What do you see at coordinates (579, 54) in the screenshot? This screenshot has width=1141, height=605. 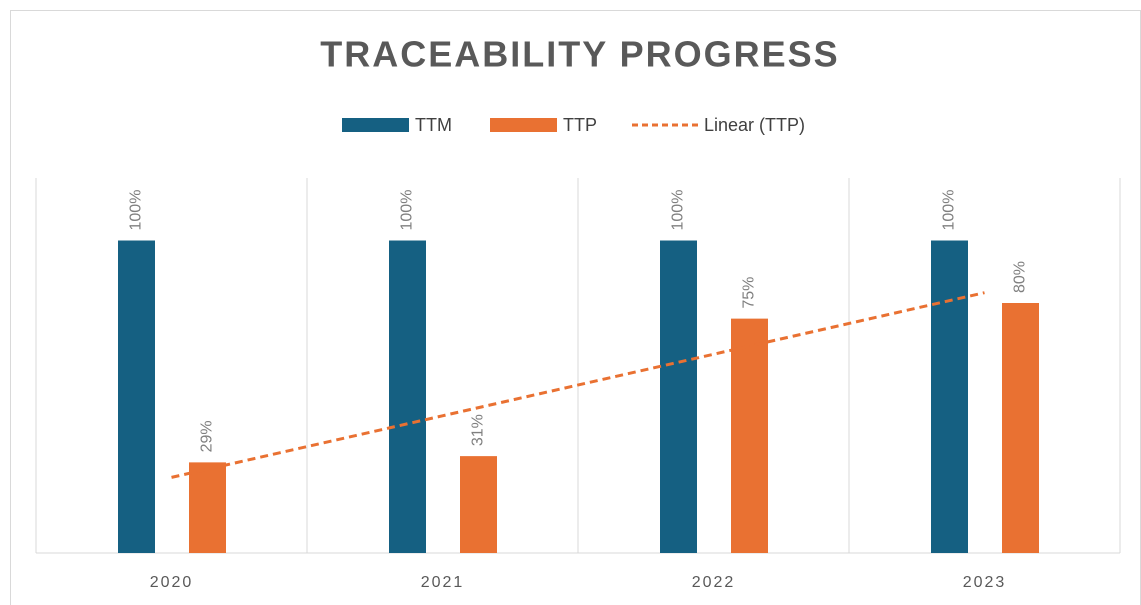 I see `chart-title: TRACEABILITY PROGRESS` at bounding box center [579, 54].